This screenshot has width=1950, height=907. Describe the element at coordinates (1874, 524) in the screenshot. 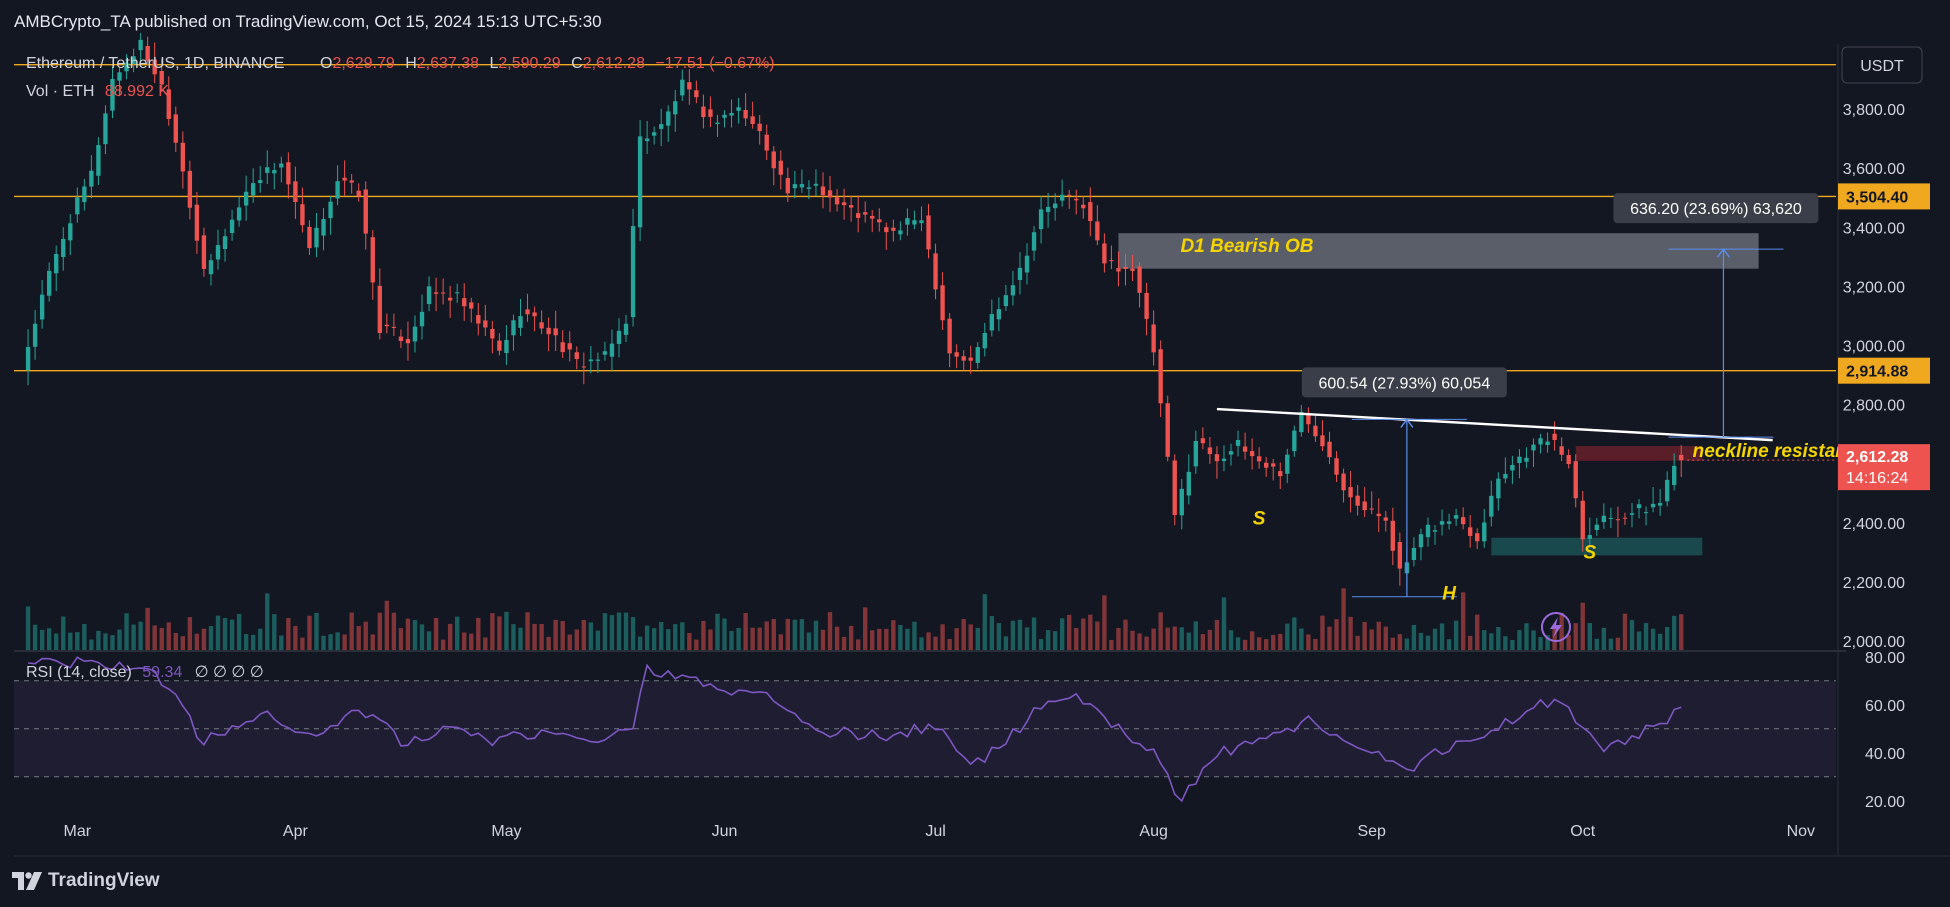

I see `y-tick-label: 2,400.00` at that location.